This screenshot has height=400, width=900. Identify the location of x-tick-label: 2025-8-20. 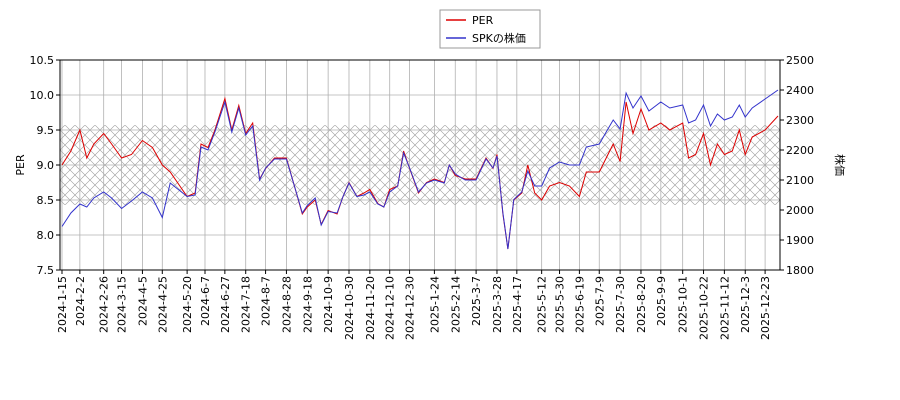
(641, 304).